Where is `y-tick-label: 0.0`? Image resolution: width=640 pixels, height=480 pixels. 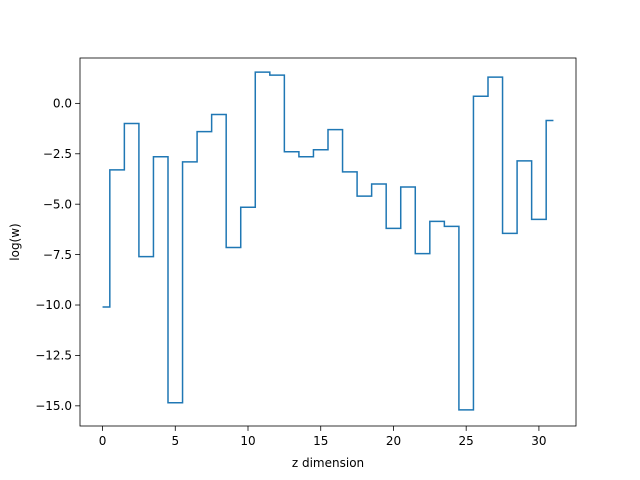
y-tick-label: 0.0 is located at coordinates (62, 104).